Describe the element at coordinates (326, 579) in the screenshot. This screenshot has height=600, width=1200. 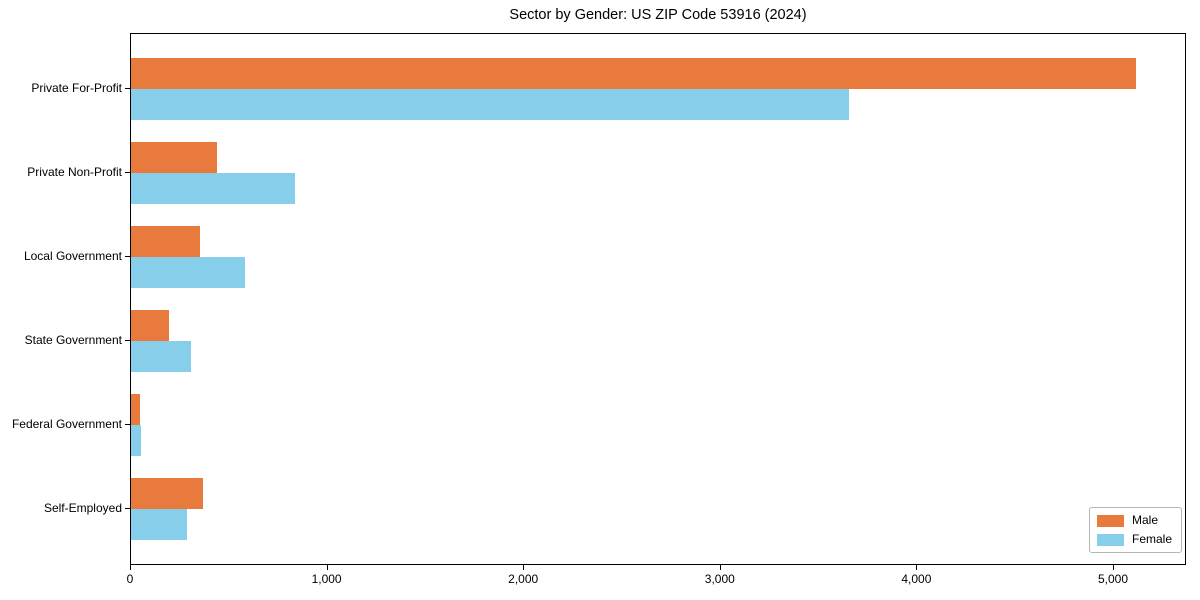
I see `x-tick-label: 1,000` at that location.